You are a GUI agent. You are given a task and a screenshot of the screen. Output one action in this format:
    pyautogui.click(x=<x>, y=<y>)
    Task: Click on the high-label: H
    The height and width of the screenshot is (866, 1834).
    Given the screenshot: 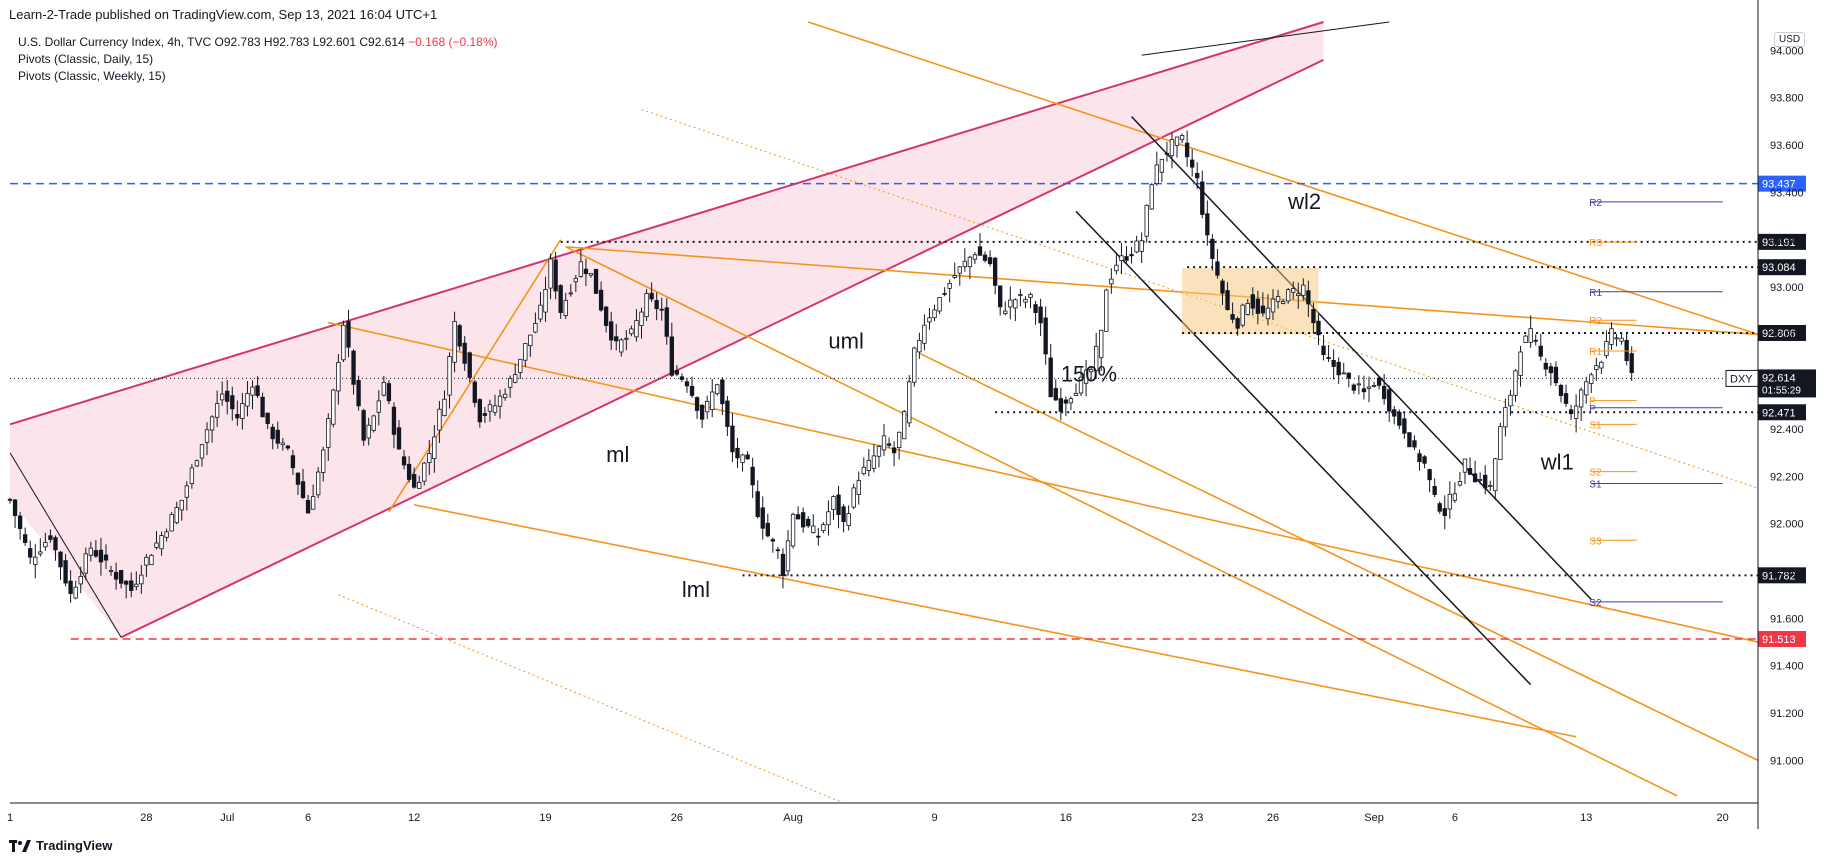 What is the action you would take?
    pyautogui.click(x=268, y=42)
    